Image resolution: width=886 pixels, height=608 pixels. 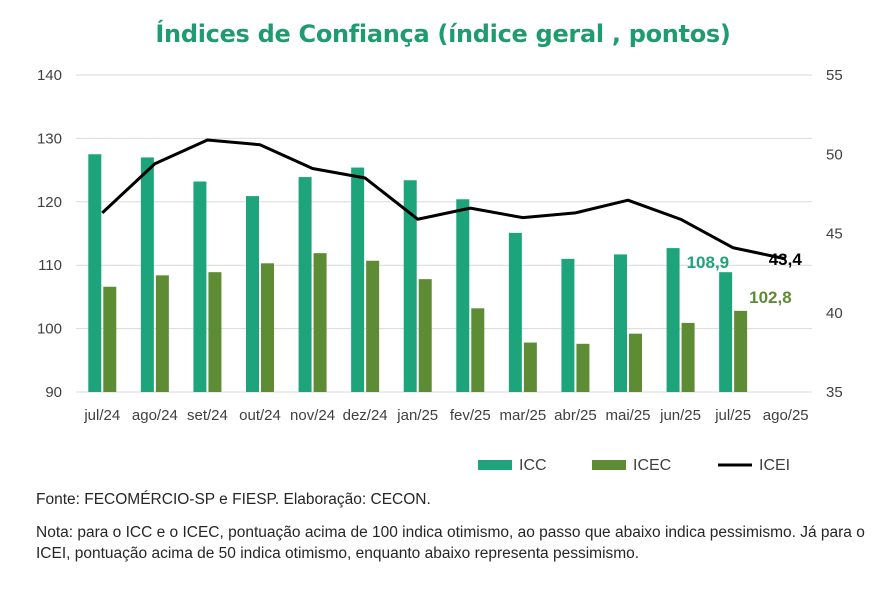 What do you see at coordinates (533, 465) in the screenshot?
I see `legend-label-icc: ICC` at bounding box center [533, 465].